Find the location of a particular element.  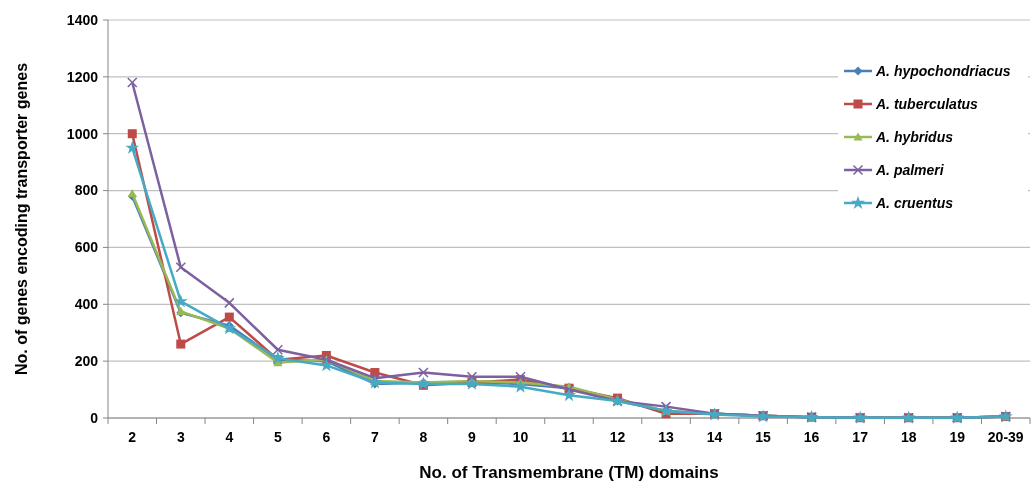

x-tick-label: 6 is located at coordinates (326, 437).